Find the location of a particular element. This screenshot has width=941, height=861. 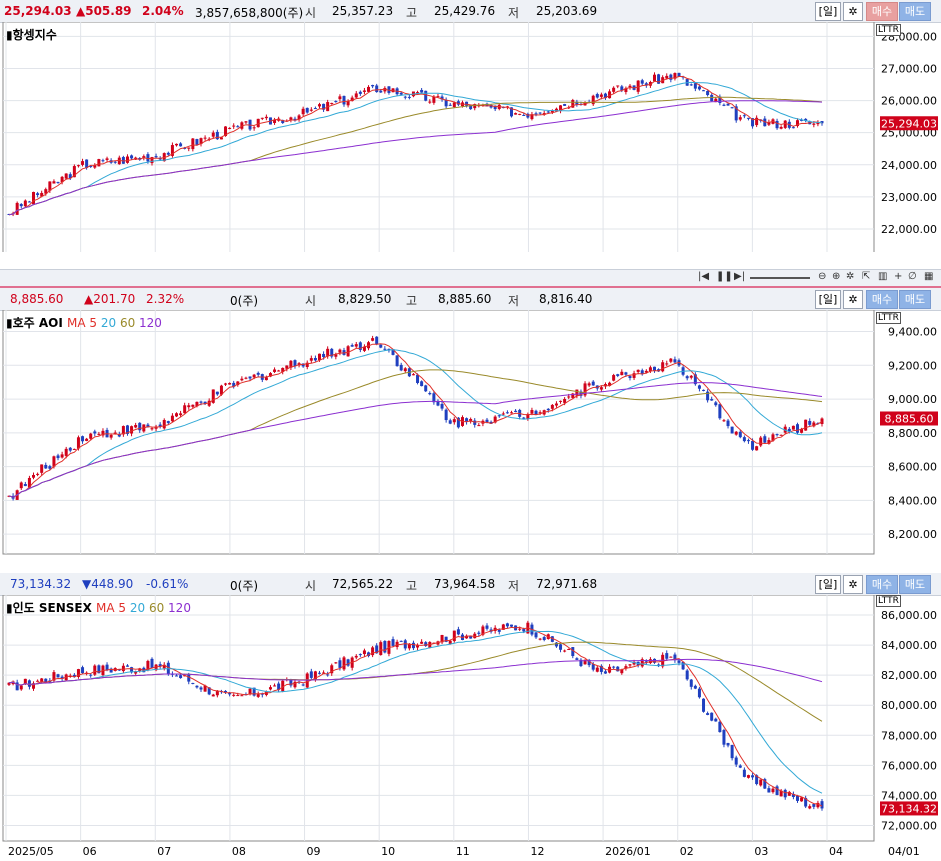

layout-icon: ▦ is located at coordinates (929, 276).